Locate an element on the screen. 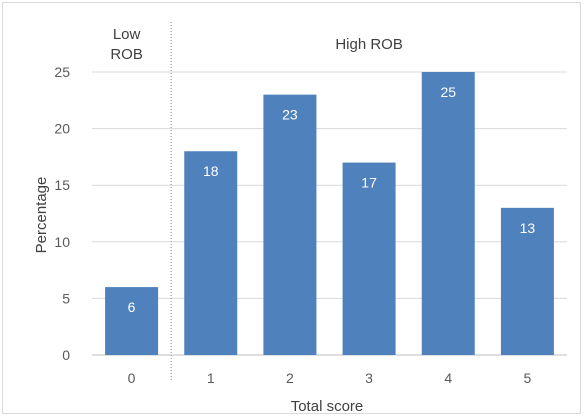 The width and height of the screenshot is (585, 418). data-label: 25 is located at coordinates (448, 92).